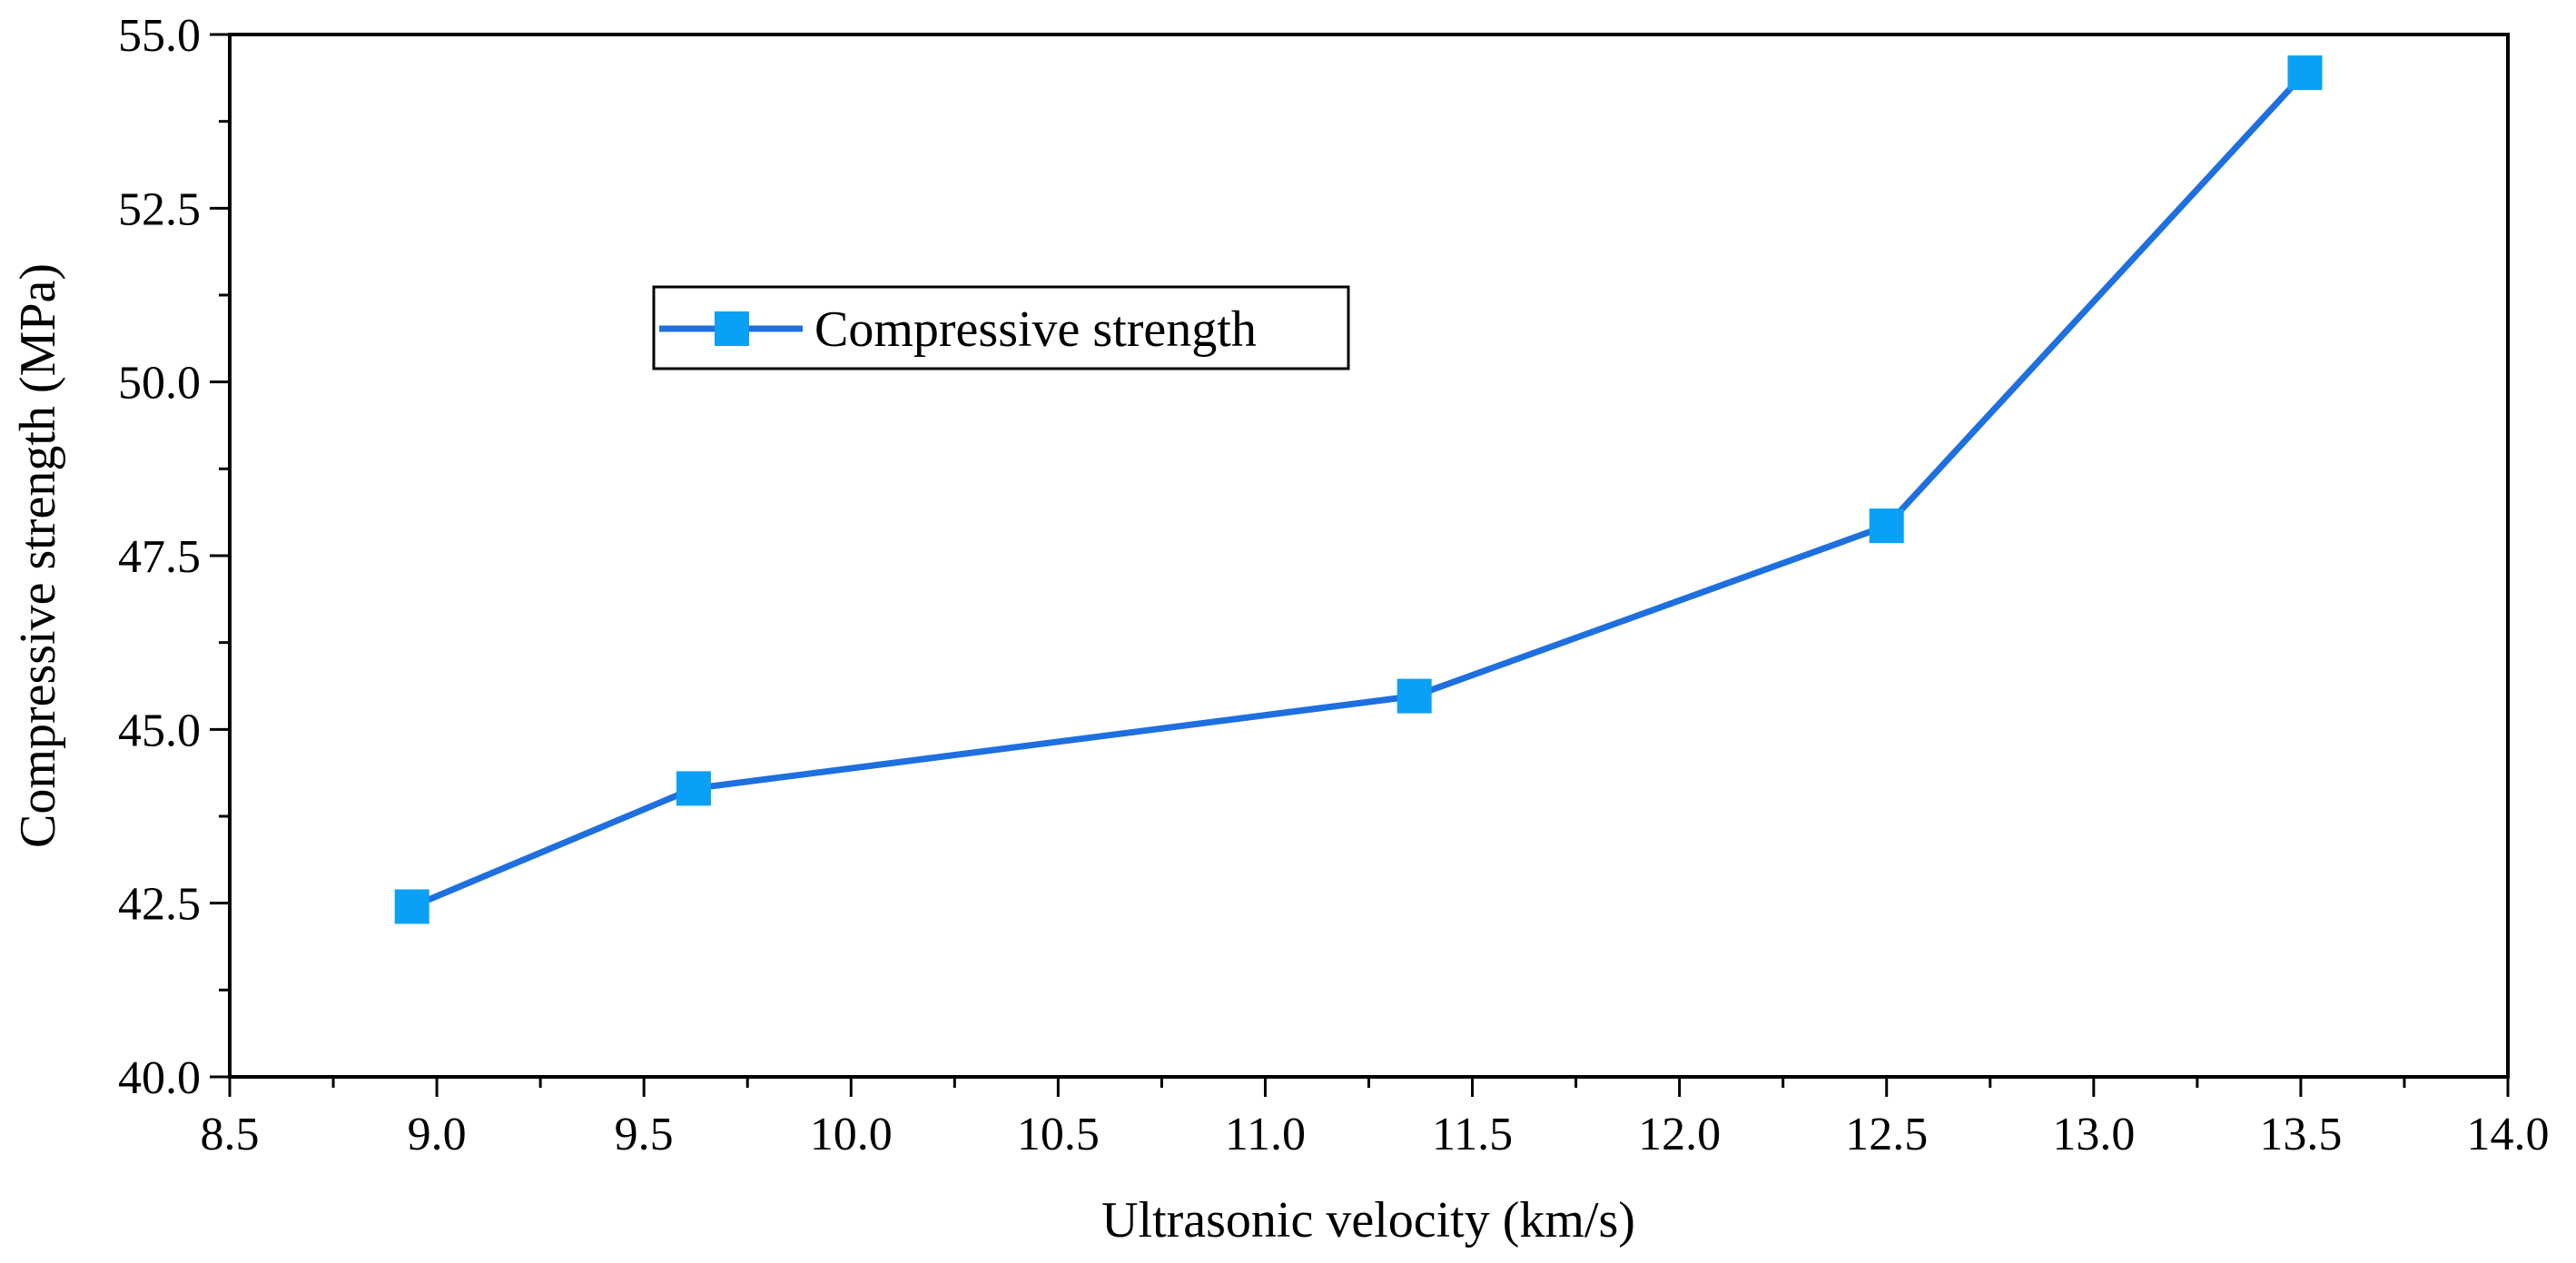 The width and height of the screenshot is (2576, 1263). What do you see at coordinates (1368, 1220) in the screenshot?
I see `x-axis-title: Ultrasonic velocity (km/s)` at bounding box center [1368, 1220].